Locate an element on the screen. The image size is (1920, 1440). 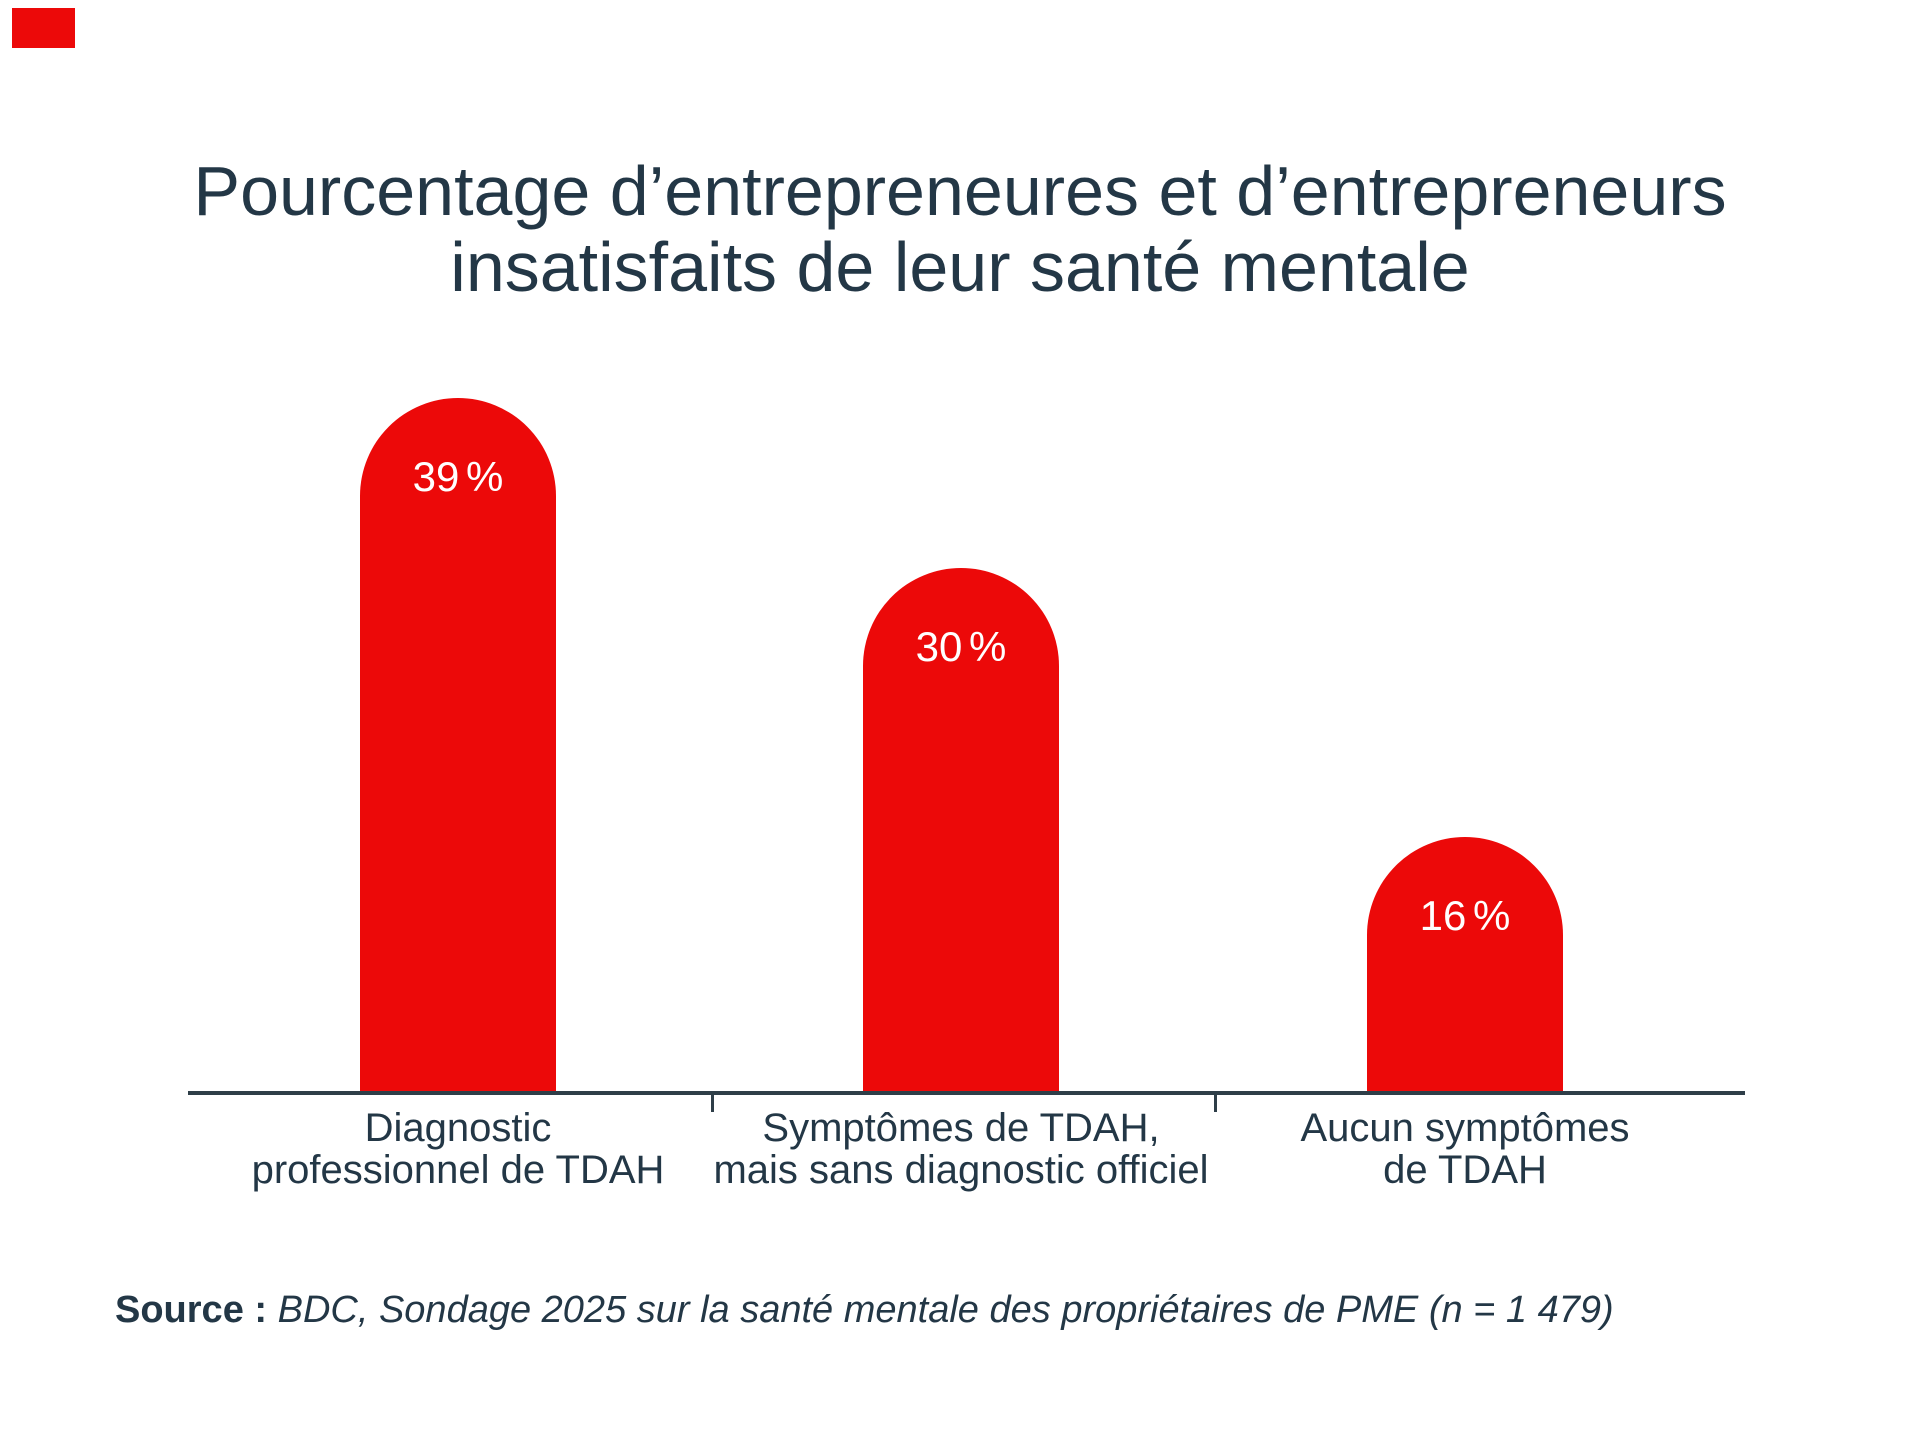
category-label-line: Diagnostic is located at coordinates (458, 1128).